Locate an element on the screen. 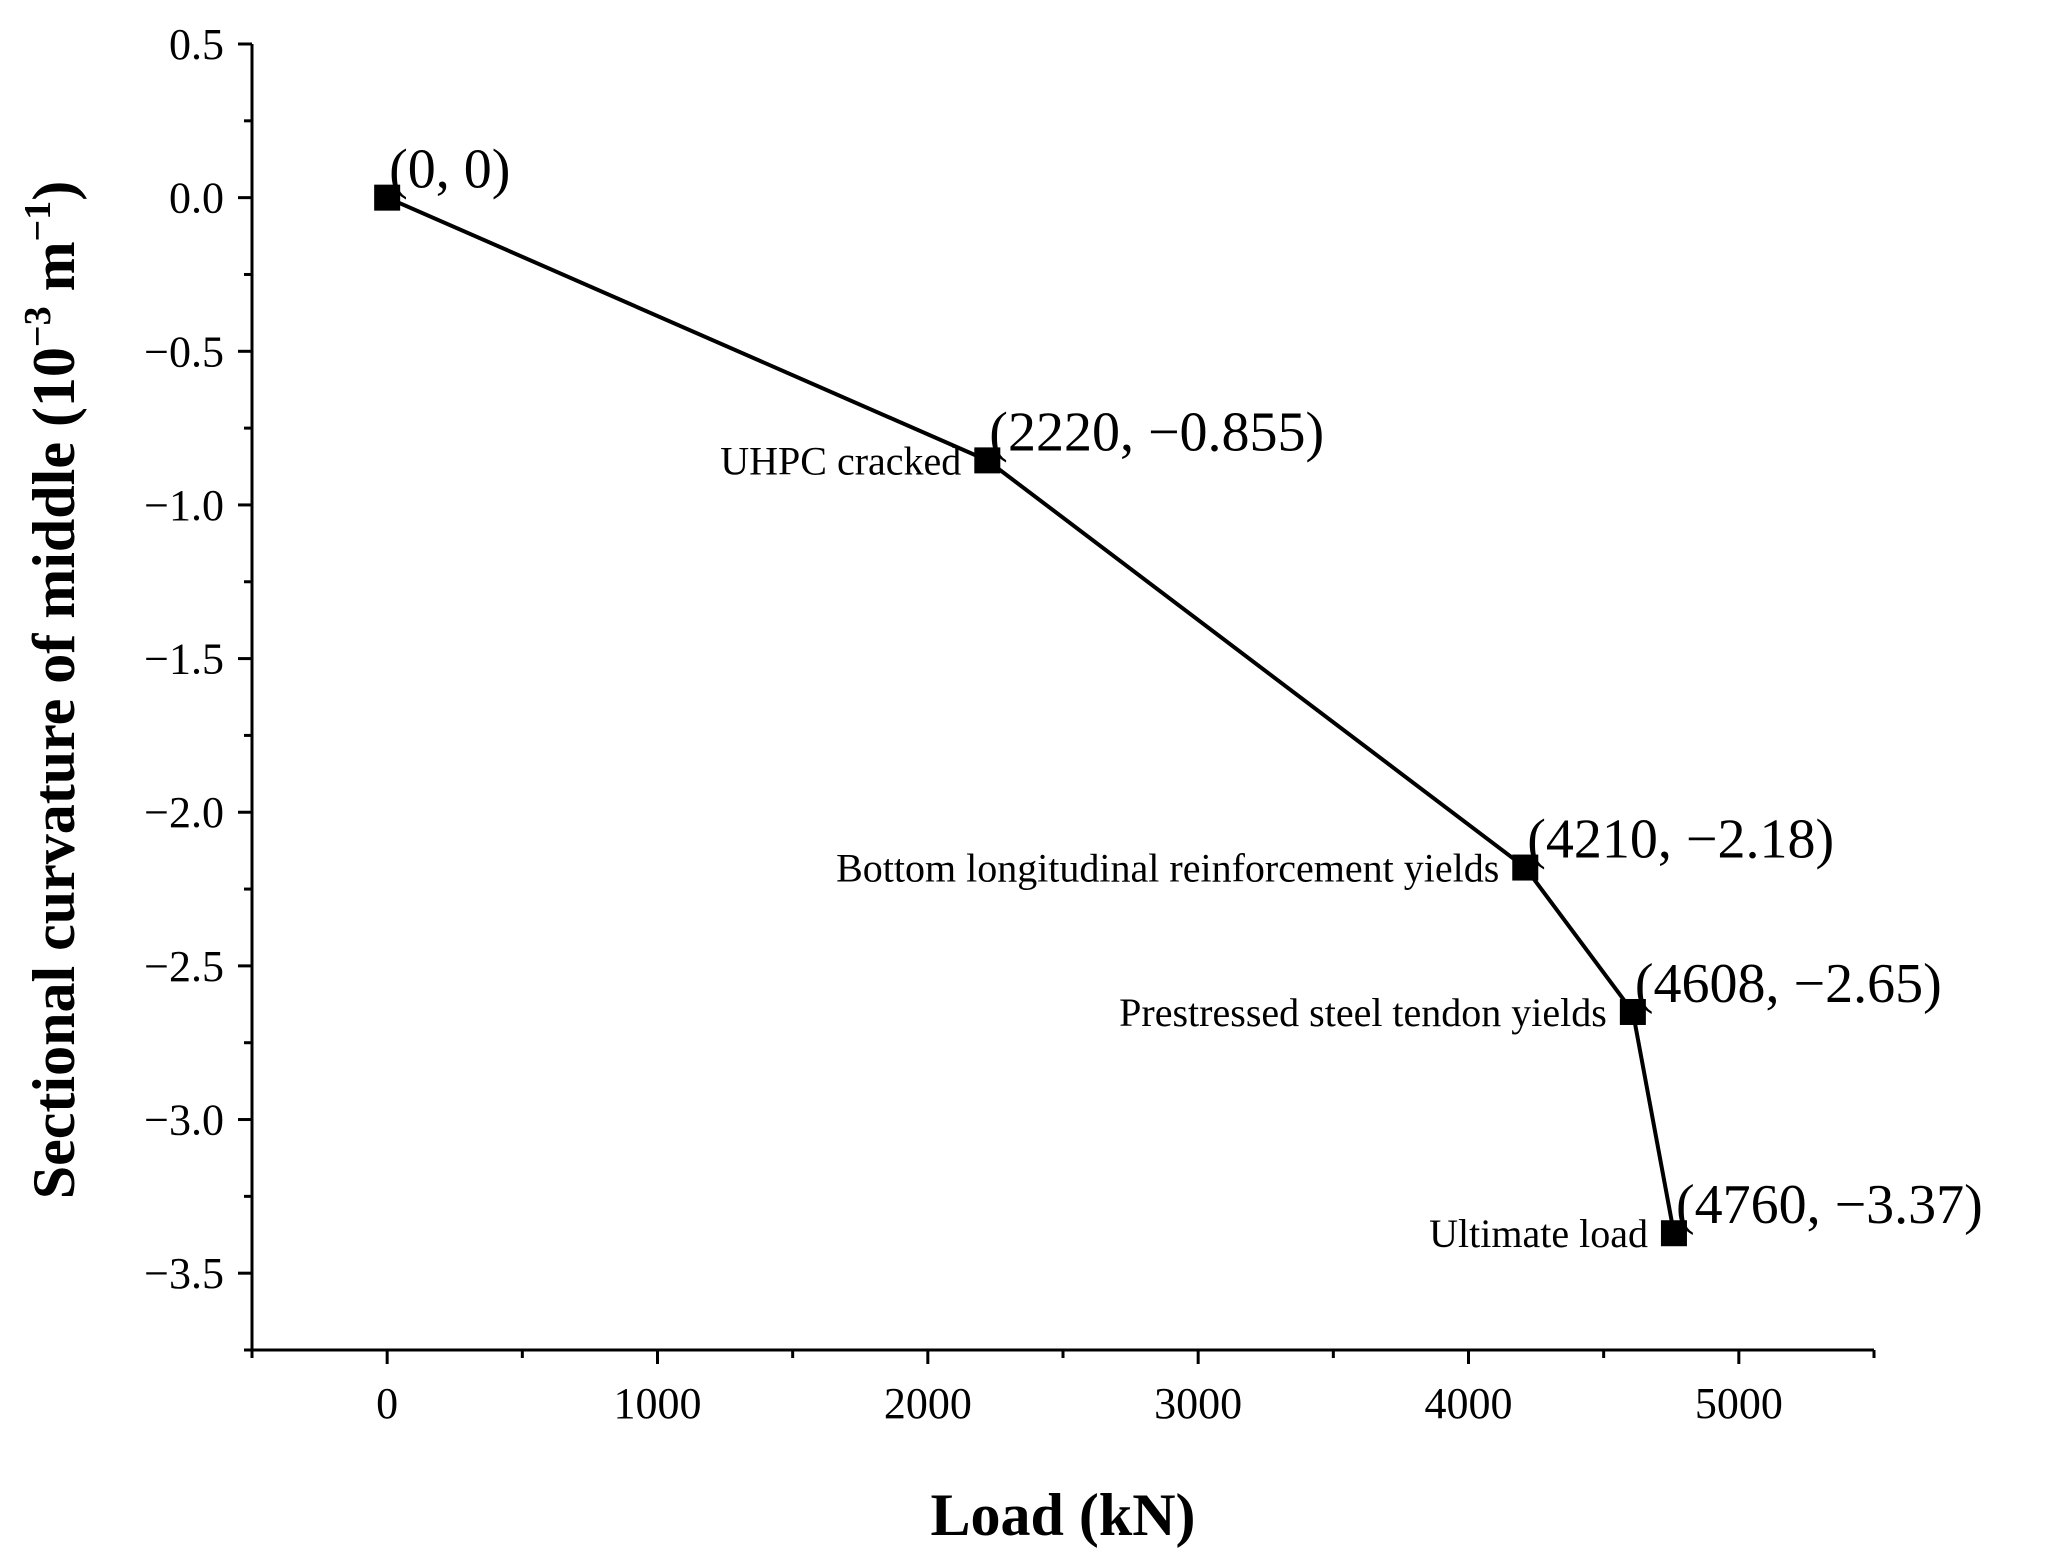  y-axis-title-exp: −3 is located at coordinates (38, 326).